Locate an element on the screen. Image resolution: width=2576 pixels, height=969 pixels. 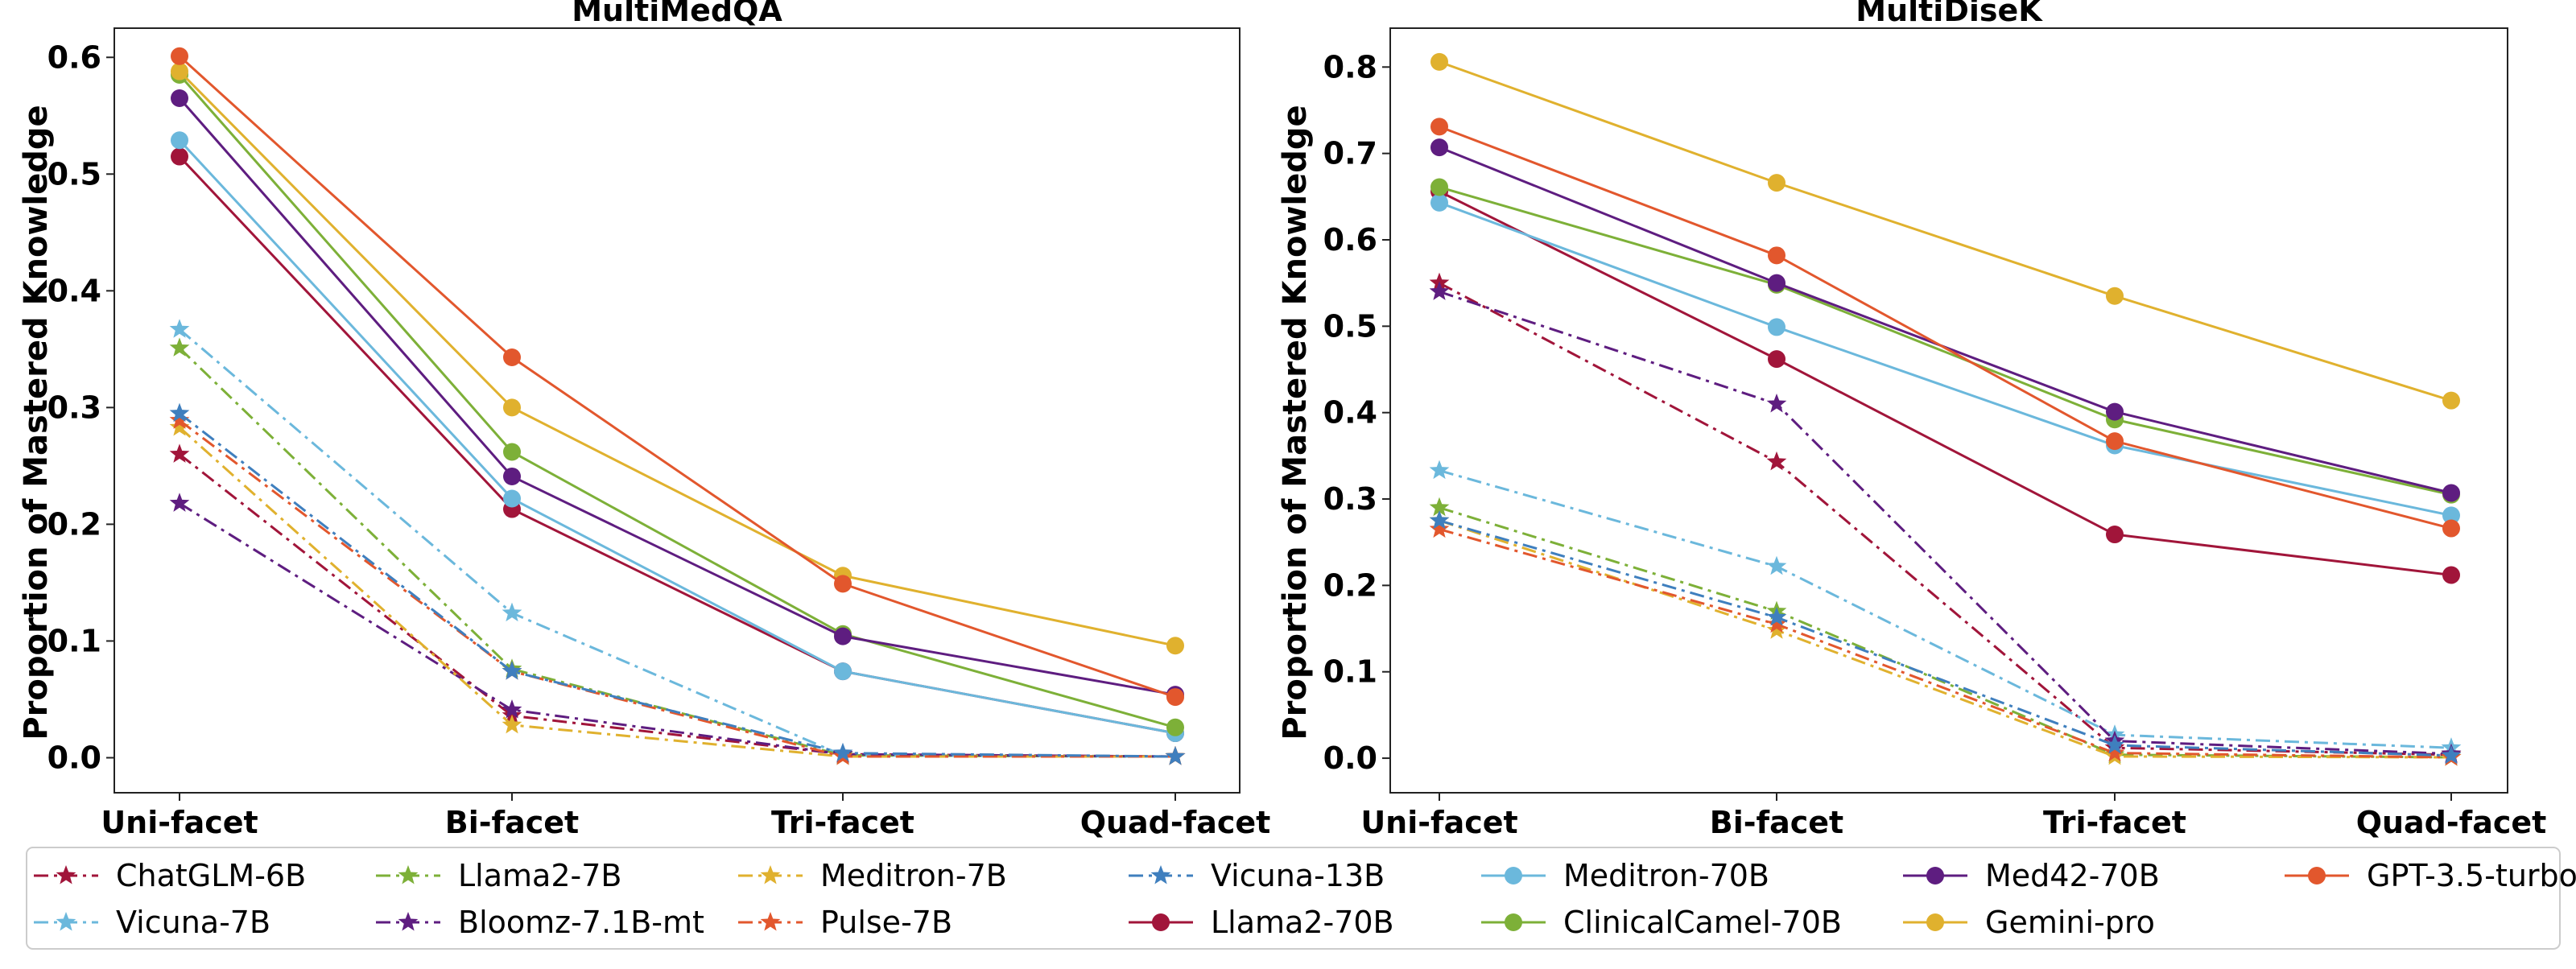
legend-entry-llama2-7b: Llama2-7B is located at coordinates (498, 875).